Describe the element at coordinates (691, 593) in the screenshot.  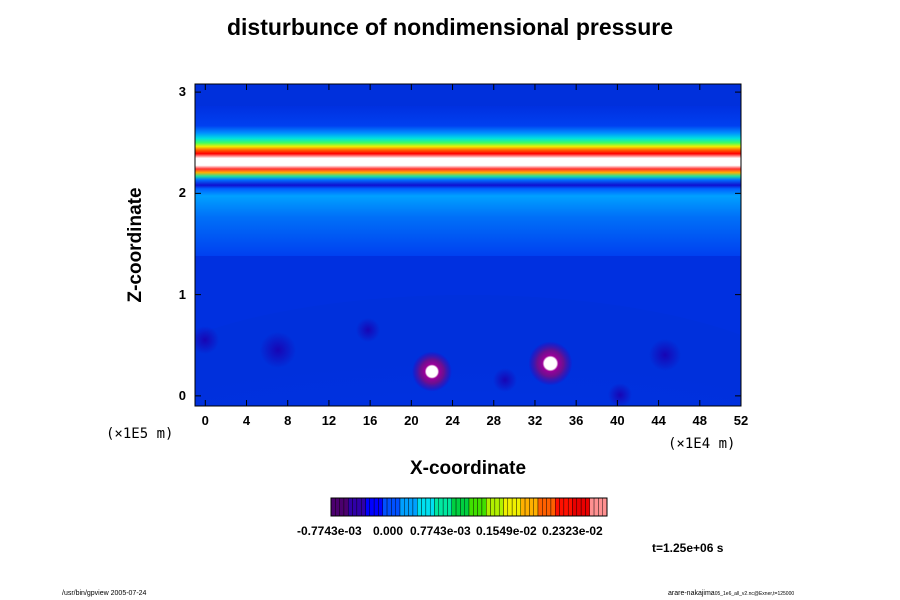
I see `footer-right-main: arare-nakajima` at that location.